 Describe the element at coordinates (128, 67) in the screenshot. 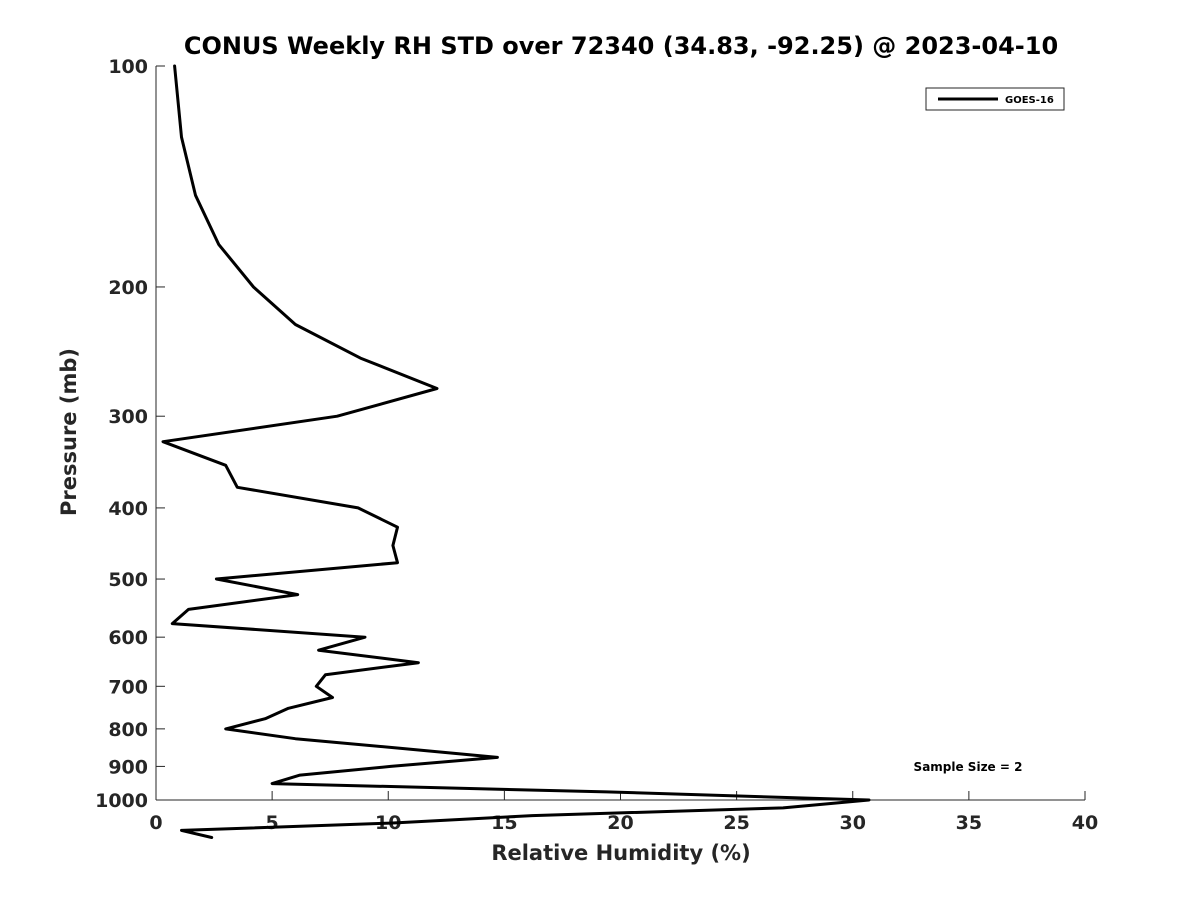

I see `y-tick-label: 100` at that location.